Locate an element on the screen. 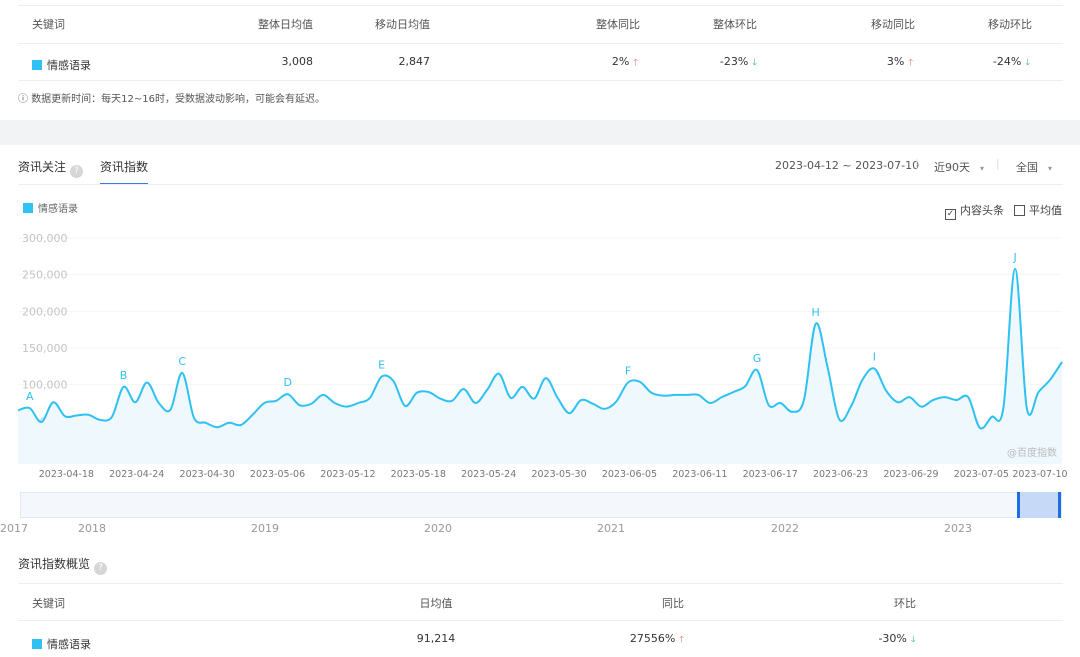 The height and width of the screenshot is (657, 1080). x-tick-label: 2023-05-24 is located at coordinates (488, 474).